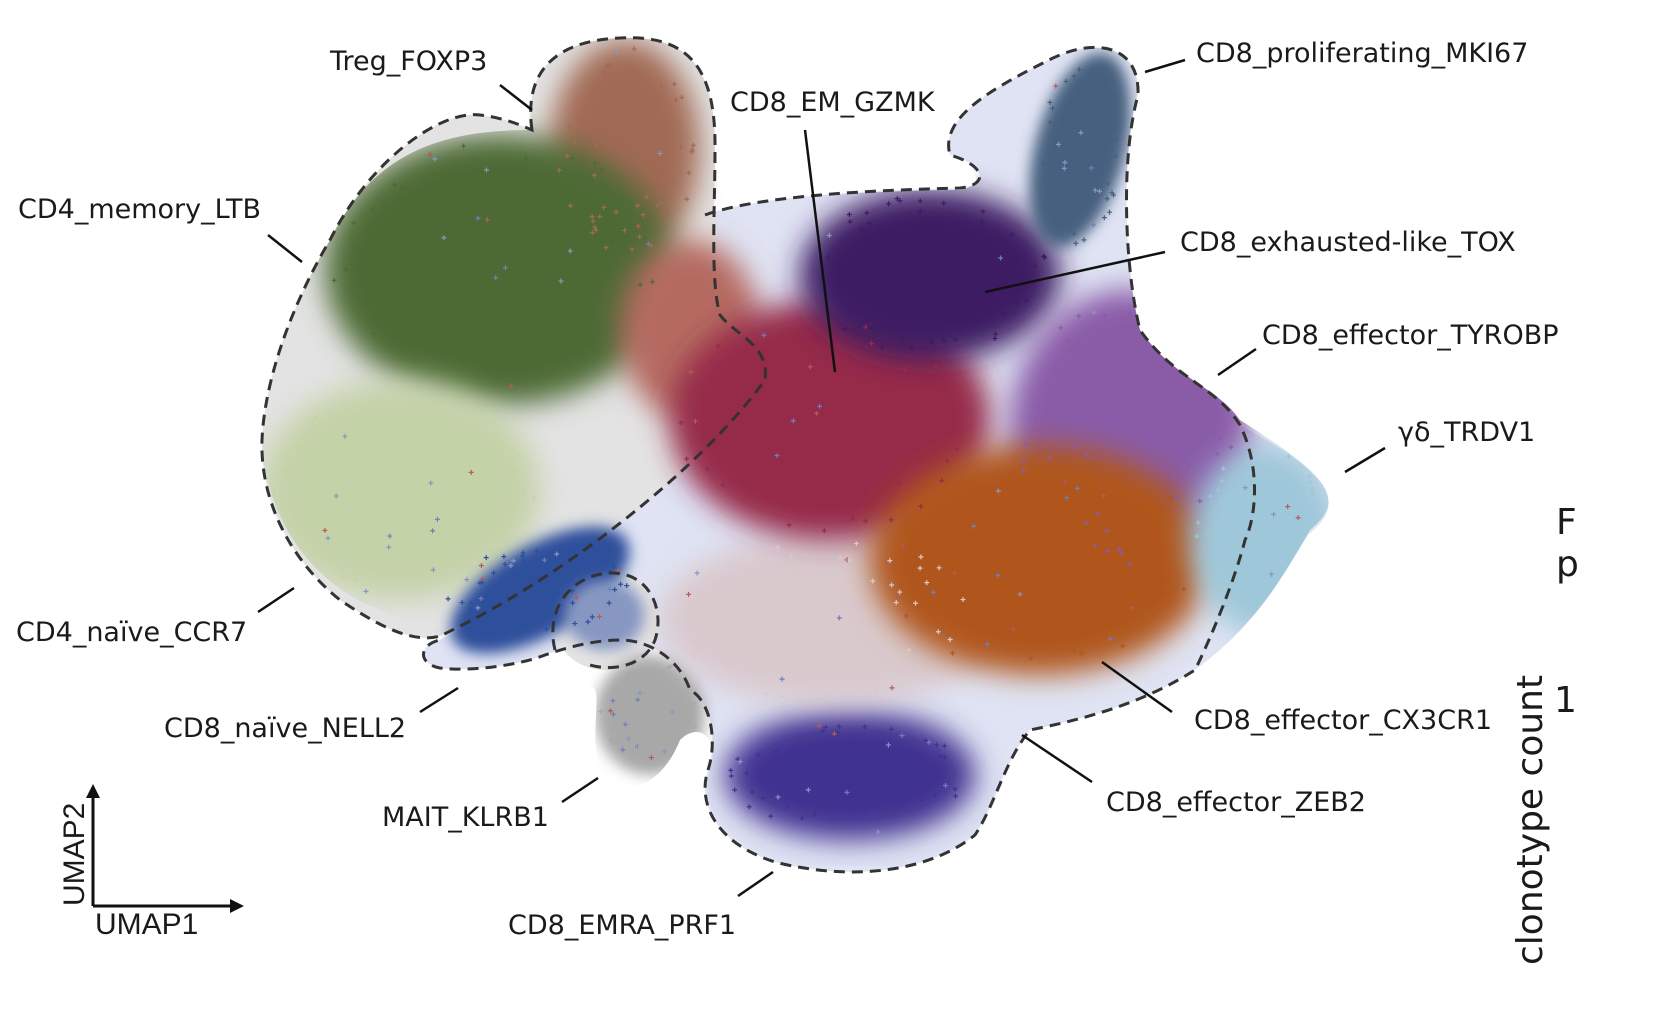  What do you see at coordinates (285, 248) in the screenshot?
I see `leader-cd4-memory-ltb` at bounding box center [285, 248].